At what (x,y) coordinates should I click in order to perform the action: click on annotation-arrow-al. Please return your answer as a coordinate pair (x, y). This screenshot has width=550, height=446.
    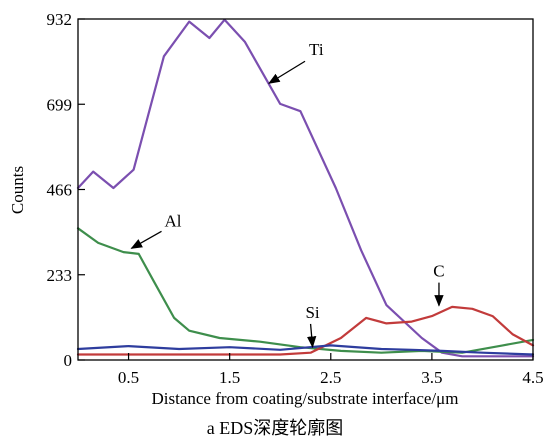
    Looking at the image, I should click on (146, 239).